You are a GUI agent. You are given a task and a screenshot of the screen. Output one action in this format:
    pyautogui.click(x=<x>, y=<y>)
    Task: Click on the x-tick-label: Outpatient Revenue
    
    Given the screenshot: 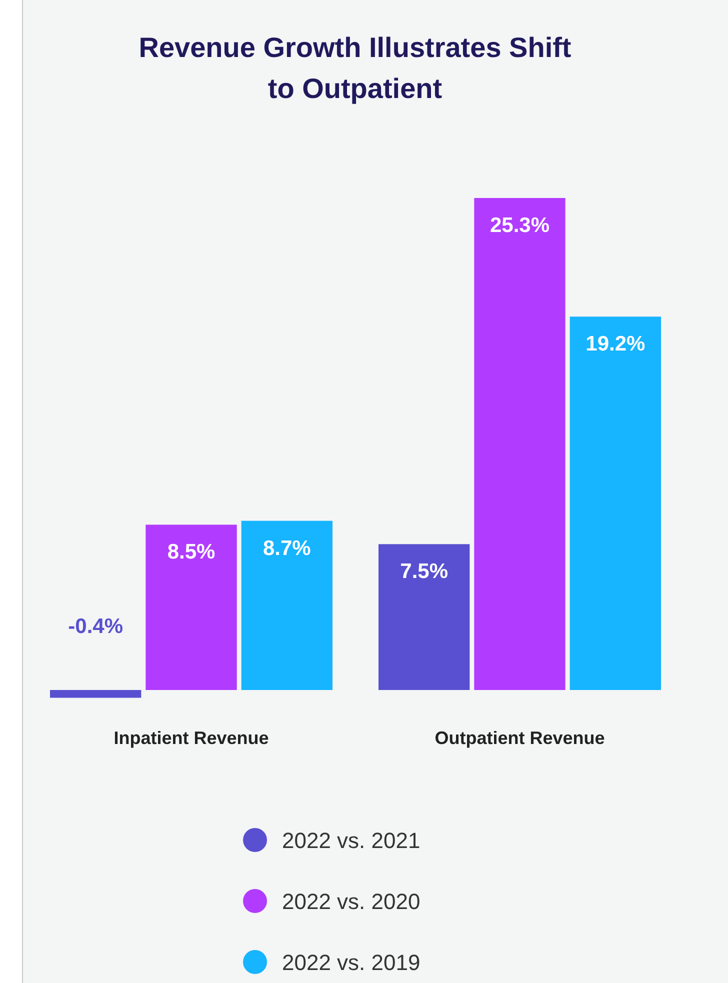 What is the action you would take?
    pyautogui.click(x=519, y=738)
    